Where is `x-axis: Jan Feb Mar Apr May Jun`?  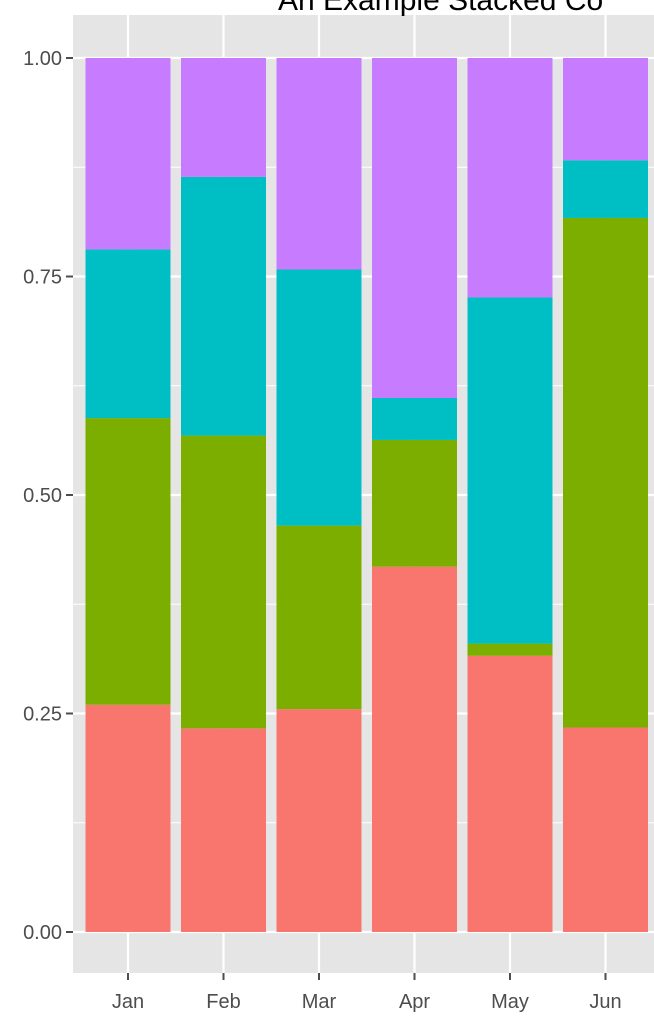
x-axis: Jan Feb Mar Apr May Jun is located at coordinates (367, 993).